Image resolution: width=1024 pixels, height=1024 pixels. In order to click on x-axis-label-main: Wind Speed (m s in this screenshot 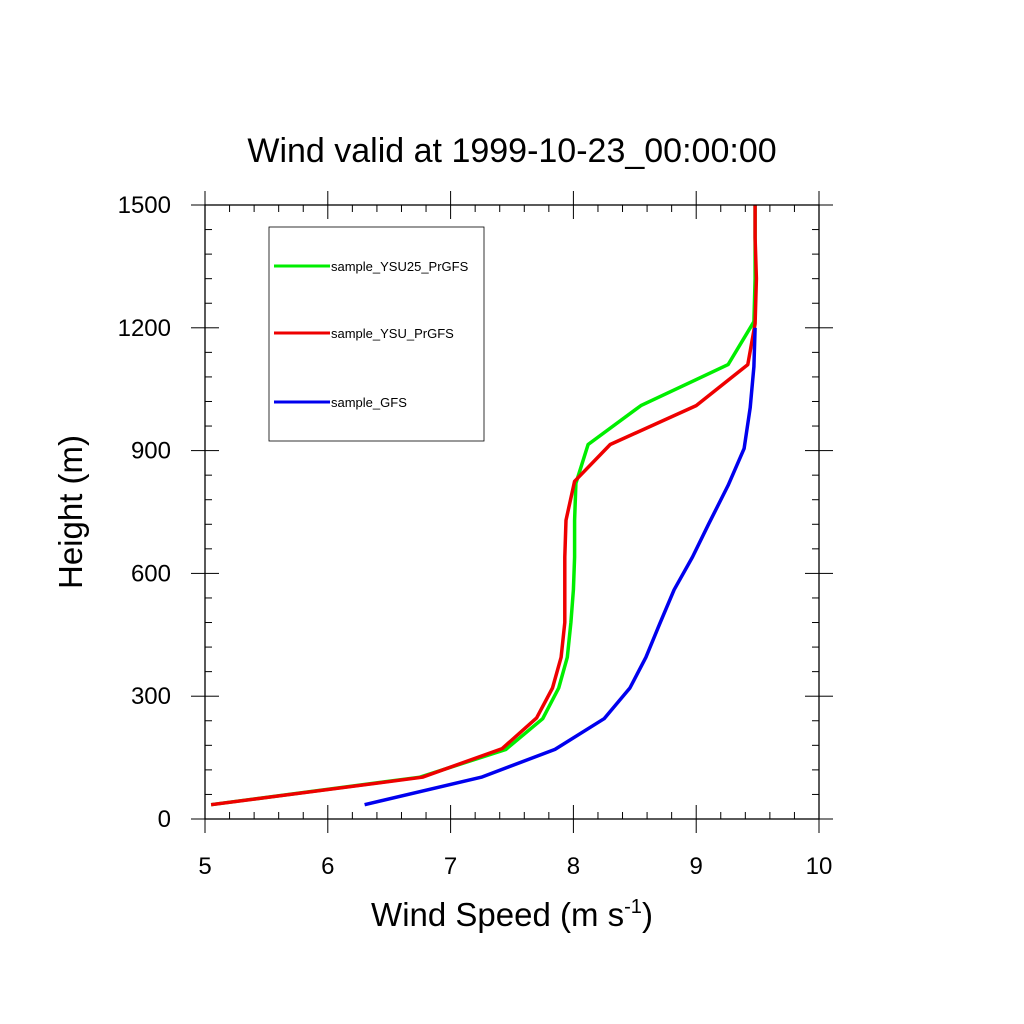, I will do `click(497, 914)`.